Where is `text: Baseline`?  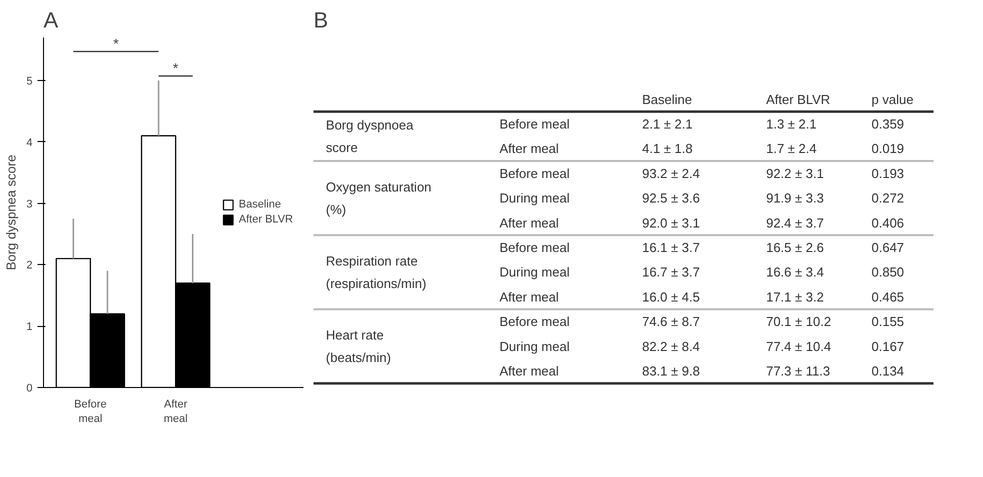 text: Baseline is located at coordinates (667, 99).